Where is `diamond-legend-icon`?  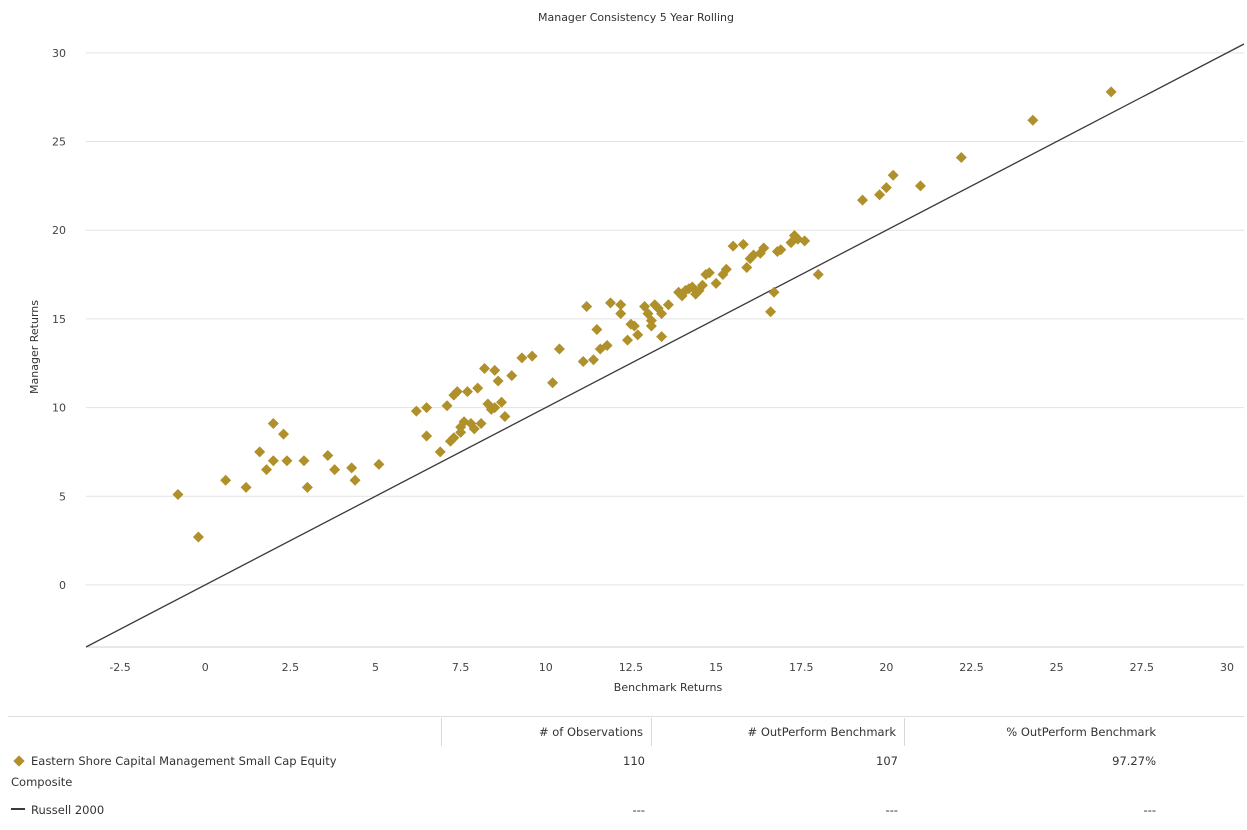 diamond-legend-icon is located at coordinates (19, 761).